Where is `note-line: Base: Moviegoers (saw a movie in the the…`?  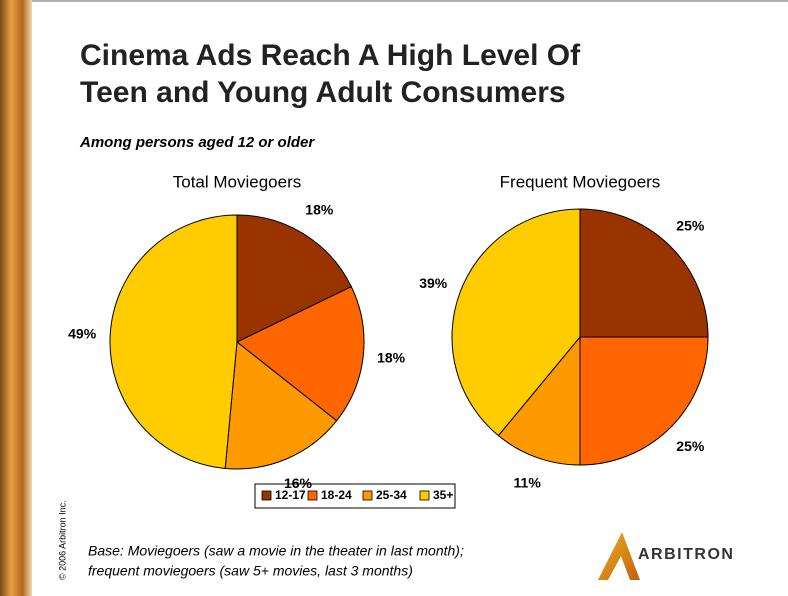 note-line: Base: Moviegoers (saw a movie in the the… is located at coordinates (276, 551).